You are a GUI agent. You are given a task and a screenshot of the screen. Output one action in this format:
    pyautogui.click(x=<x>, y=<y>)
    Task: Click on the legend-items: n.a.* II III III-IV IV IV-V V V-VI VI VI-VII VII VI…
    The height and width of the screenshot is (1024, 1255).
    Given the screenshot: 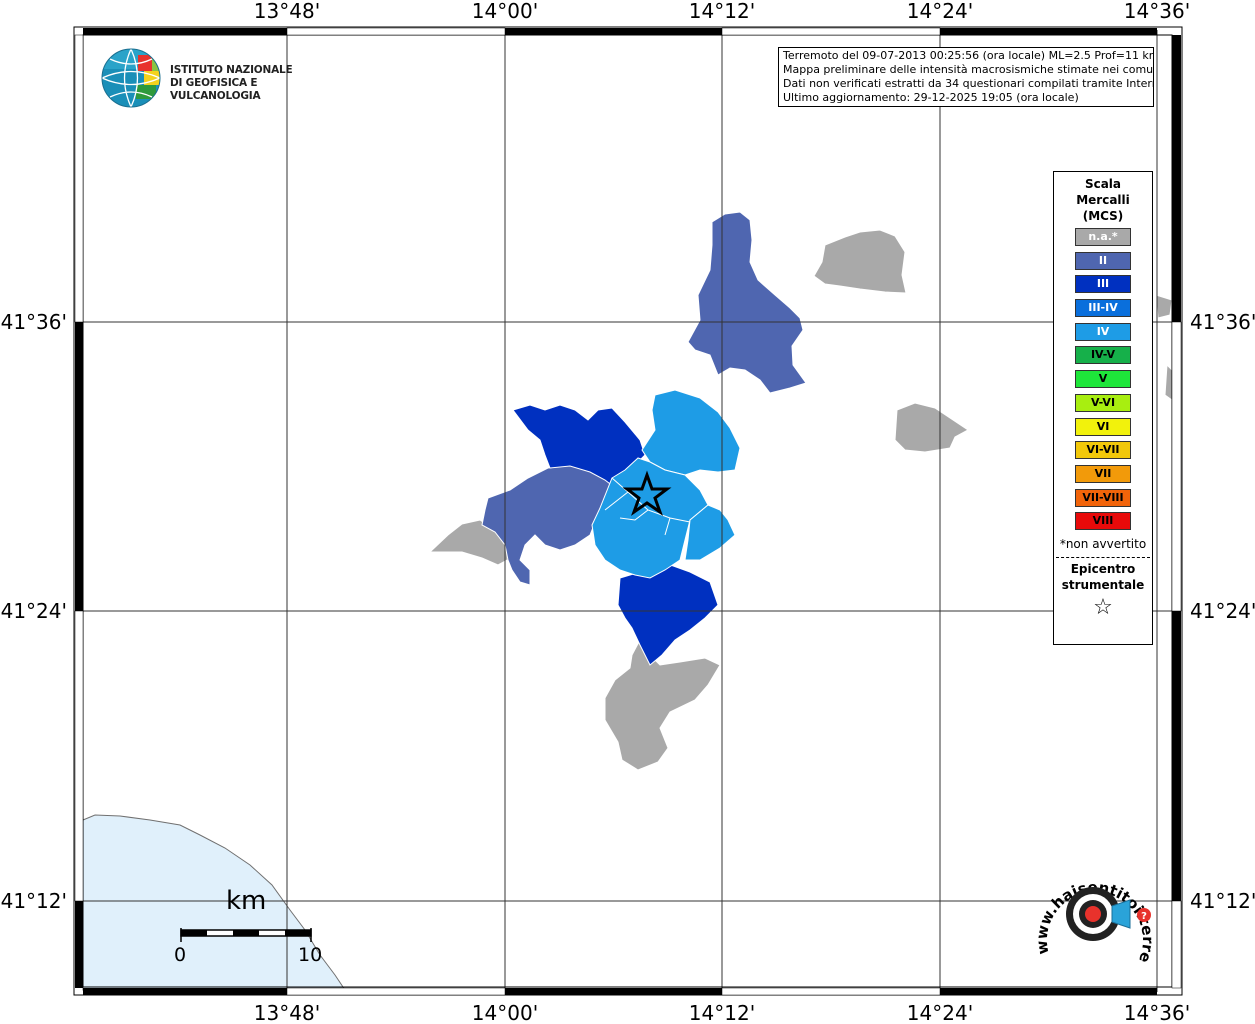 What is the action you would take?
    pyautogui.click(x=1103, y=379)
    